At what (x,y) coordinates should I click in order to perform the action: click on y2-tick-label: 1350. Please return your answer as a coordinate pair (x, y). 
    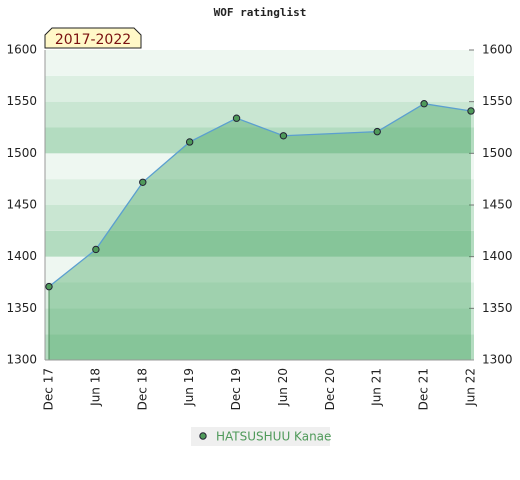
    Looking at the image, I should click on (497, 308).